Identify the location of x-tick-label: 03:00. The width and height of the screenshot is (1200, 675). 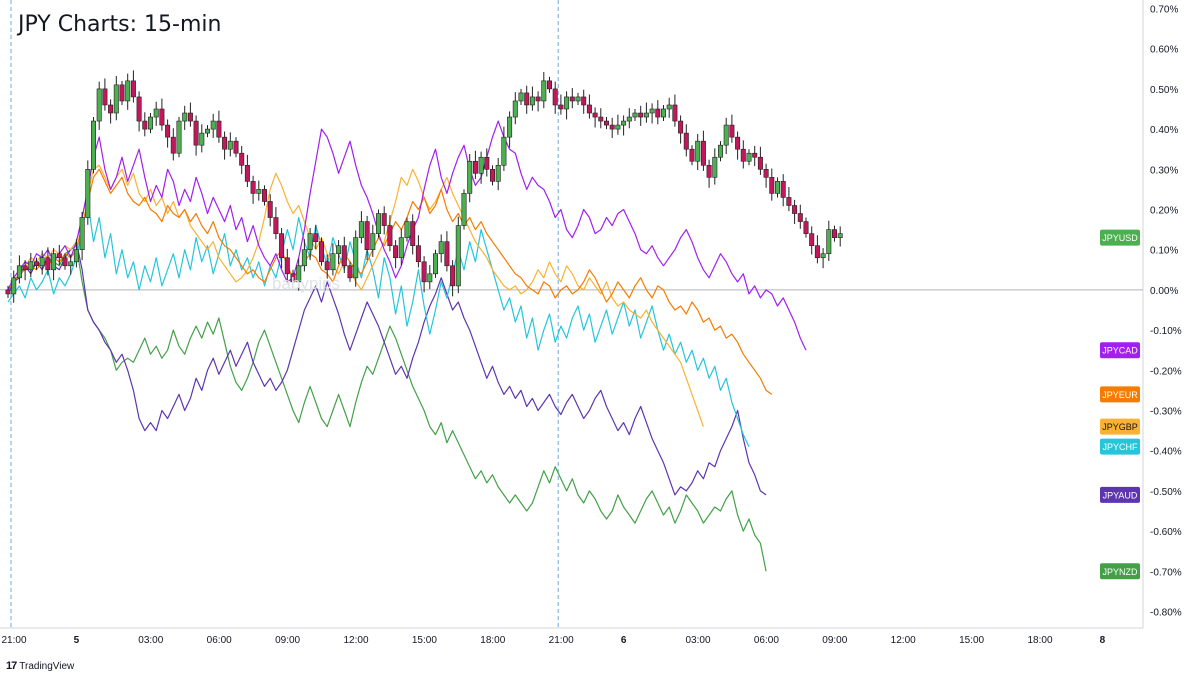
(697, 640).